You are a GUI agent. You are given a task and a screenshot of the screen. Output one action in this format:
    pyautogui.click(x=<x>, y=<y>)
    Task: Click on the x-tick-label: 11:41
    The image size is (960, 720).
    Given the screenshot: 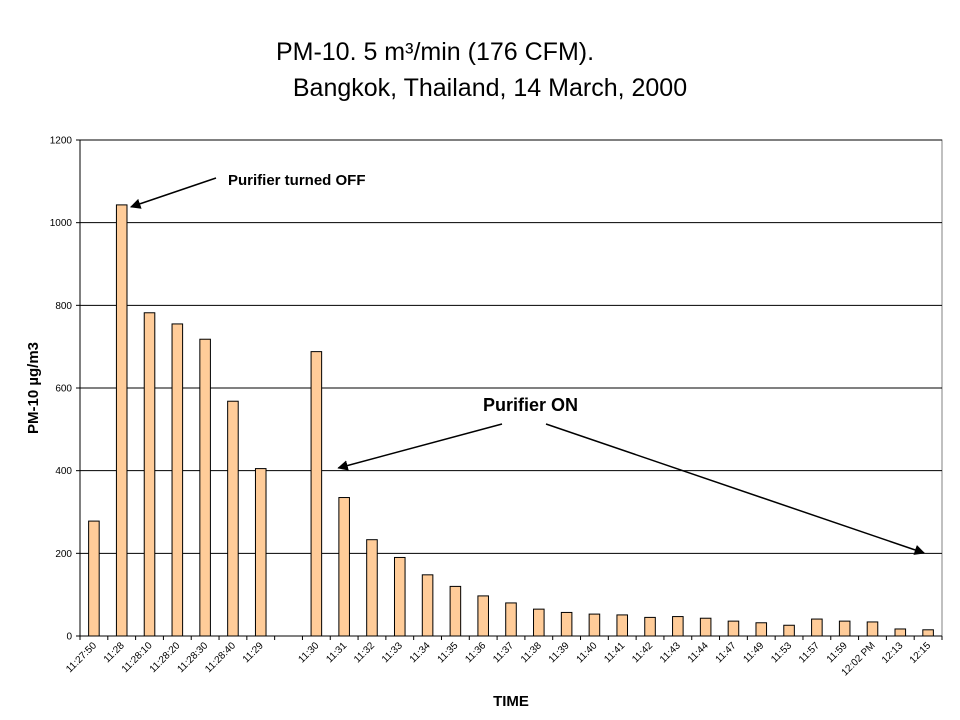 What is the action you would take?
    pyautogui.click(x=614, y=652)
    